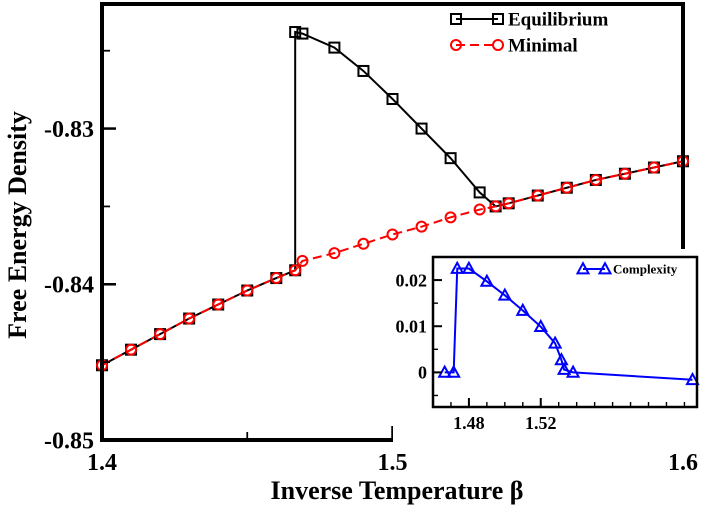 The image size is (706, 509). I want to click on inset-legend-label: Complexity, so click(645, 269).